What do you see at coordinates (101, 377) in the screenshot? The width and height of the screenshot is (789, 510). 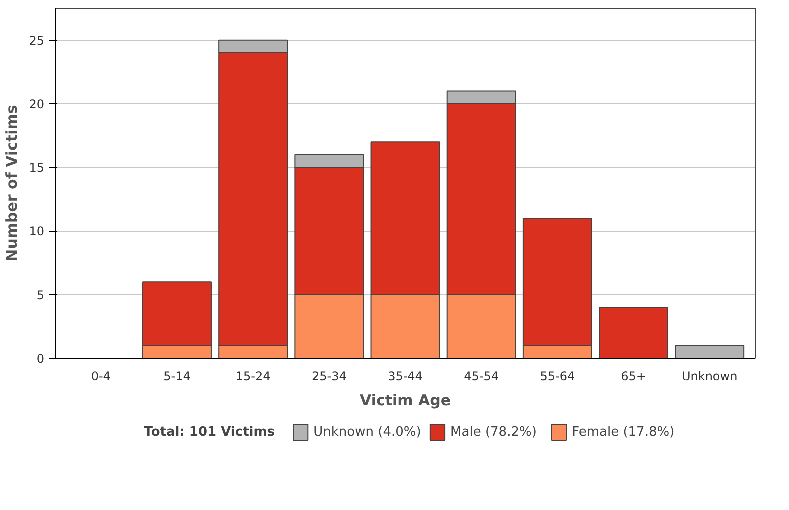 I see `x-tick-label: 0-4` at bounding box center [101, 377].